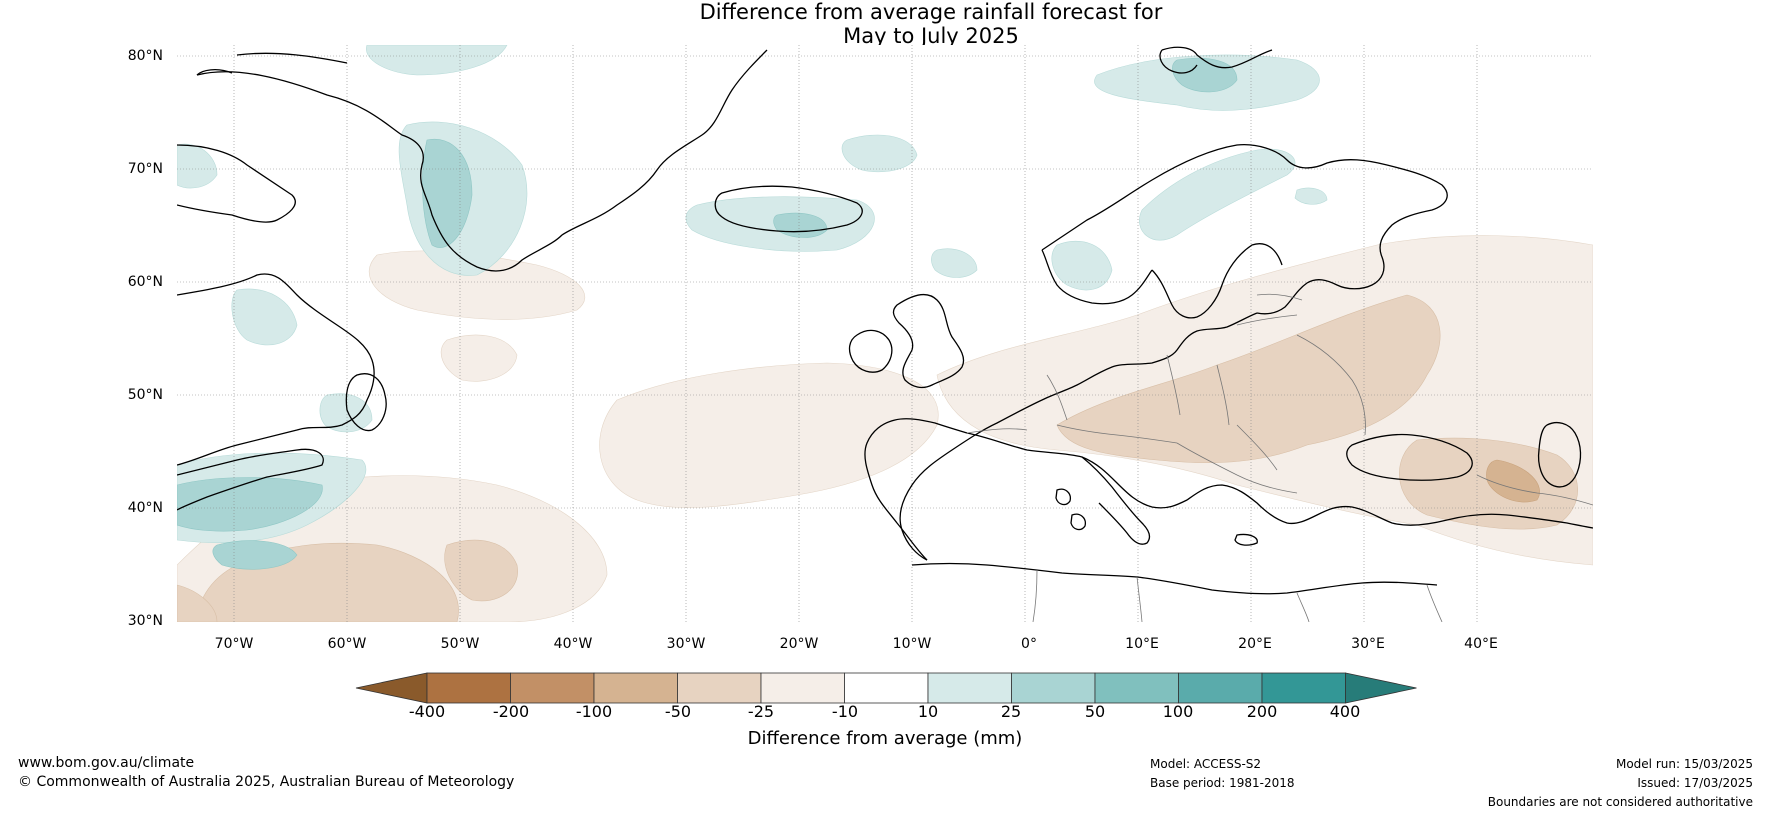 The height and width of the screenshot is (816, 1770). Describe the element at coordinates (1262, 711) in the screenshot. I see `colorbar-tick: 200` at that location.